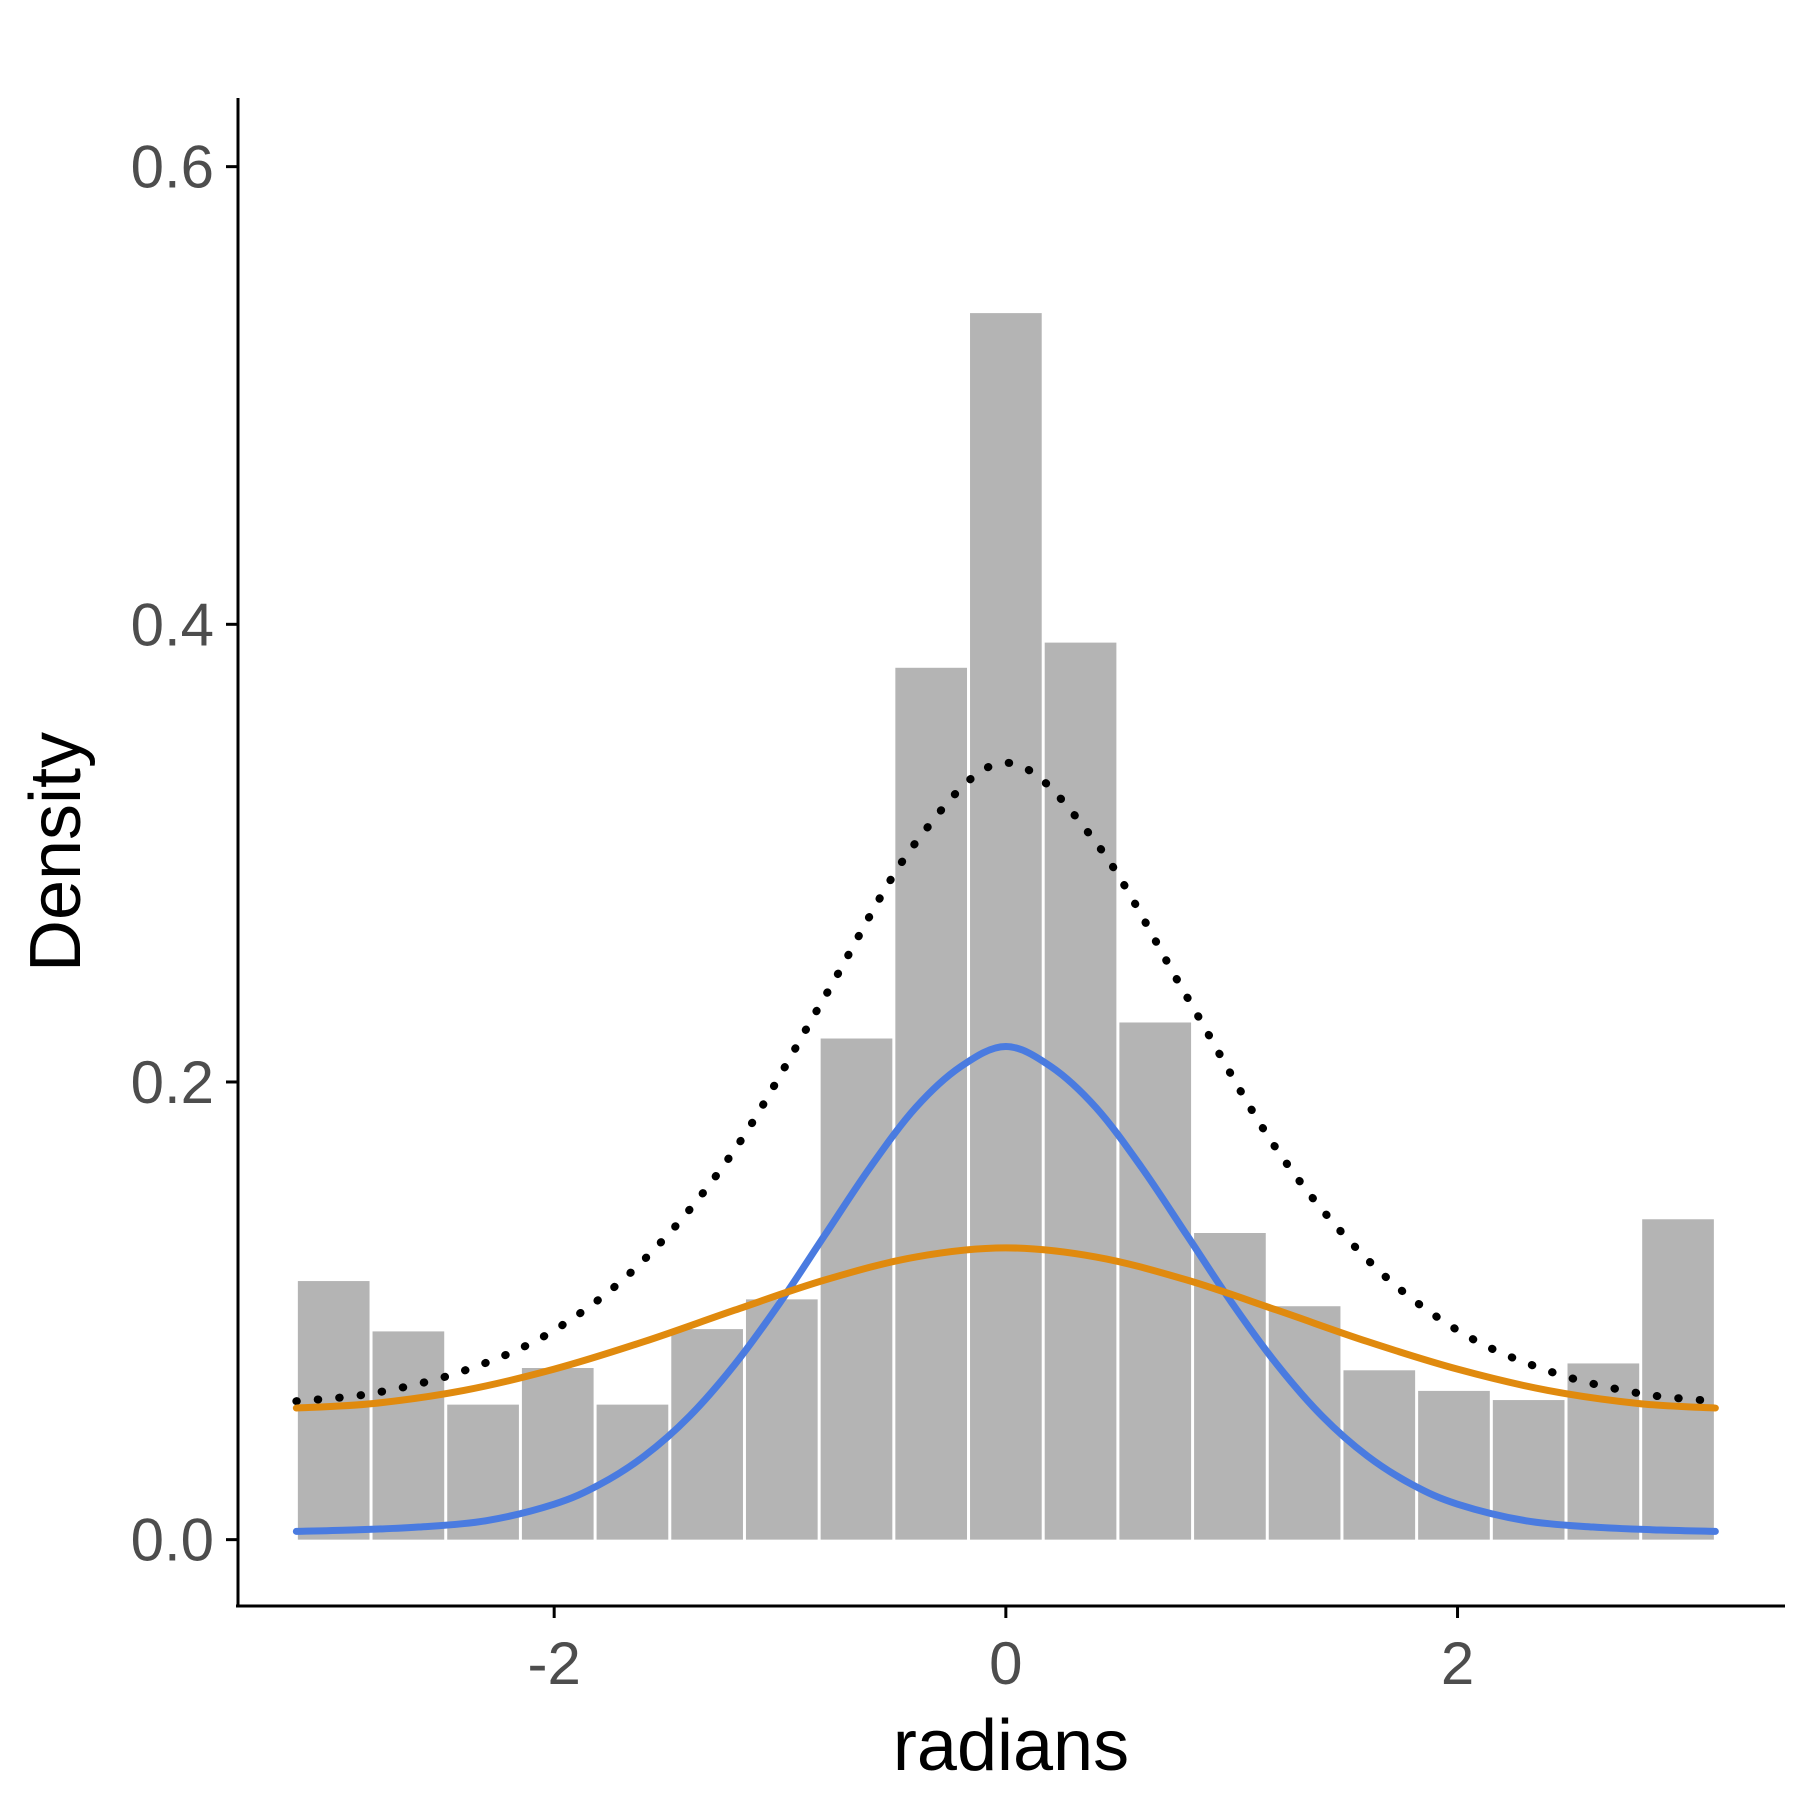  Describe the element at coordinates (172, 1540) in the screenshot. I see `y-tick-label: 0.0` at that location.